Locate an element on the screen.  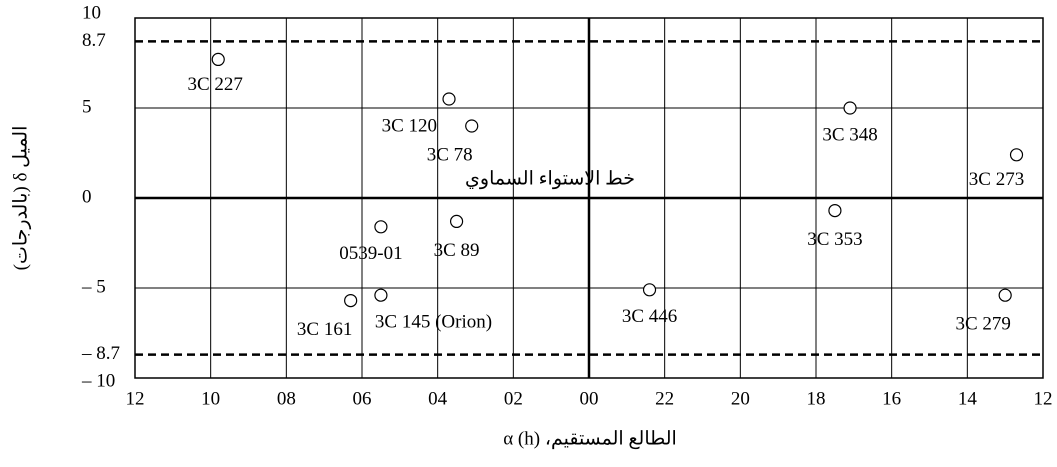
y-tick-label: 10 is located at coordinates (91, 12).